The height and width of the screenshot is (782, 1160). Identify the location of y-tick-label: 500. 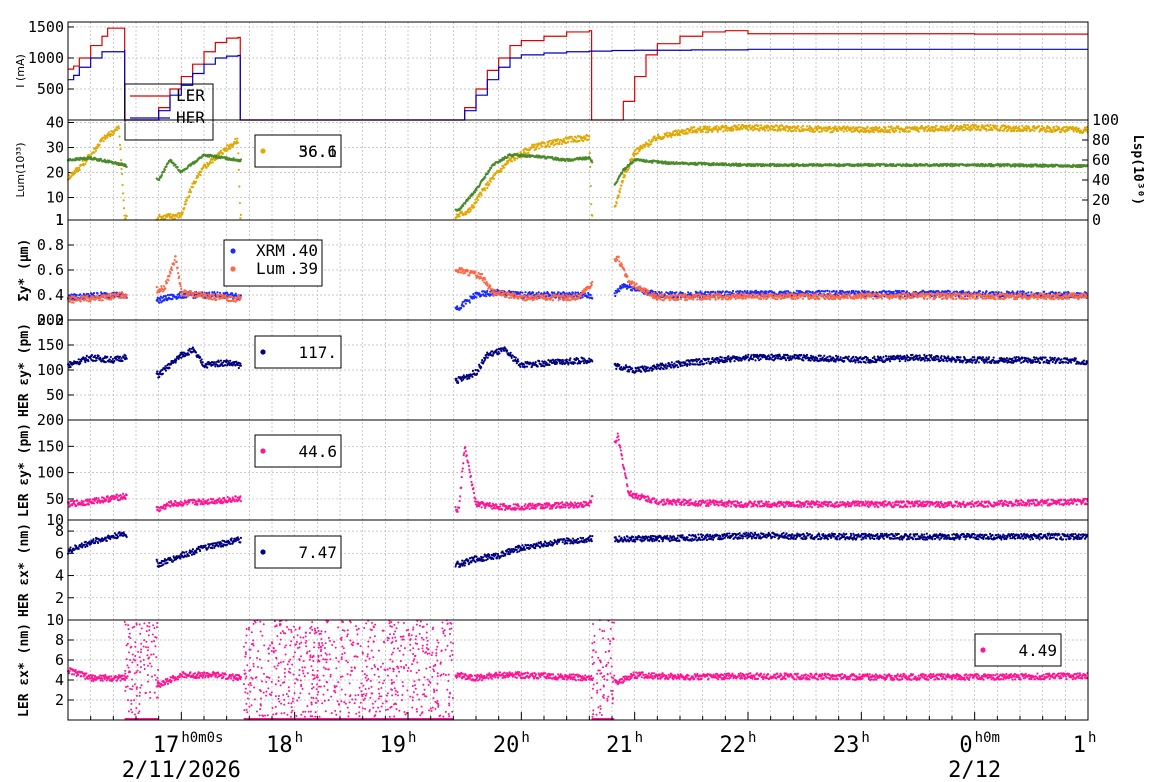
(50, 89).